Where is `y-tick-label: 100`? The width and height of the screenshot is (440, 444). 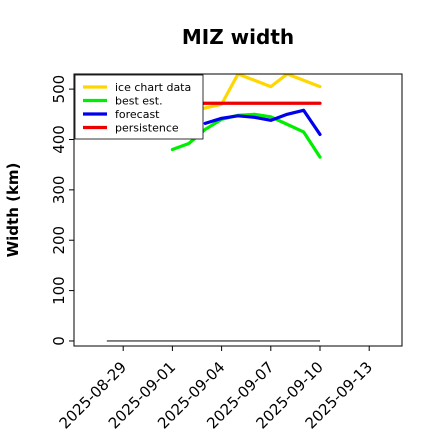
y-tick-label: 100 is located at coordinates (59, 290).